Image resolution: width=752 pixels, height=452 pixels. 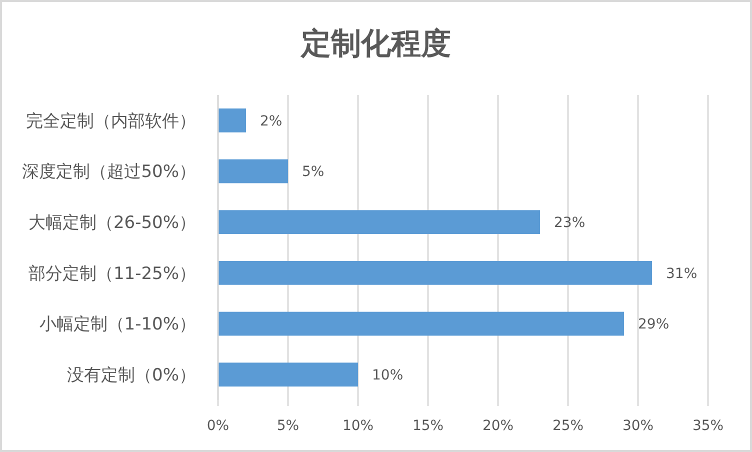 I want to click on data-label: 31%, so click(x=682, y=274).